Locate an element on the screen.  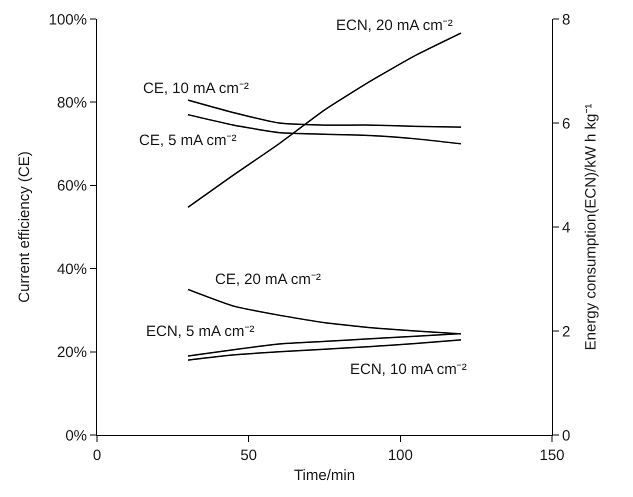
y2-tick-label: 0 is located at coordinates (566, 435).